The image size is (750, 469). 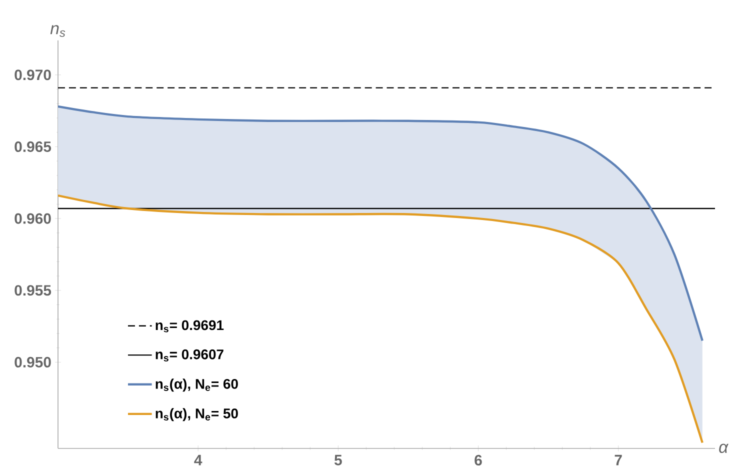 What do you see at coordinates (724, 449) in the screenshot?
I see `x-axis-title: α` at bounding box center [724, 449].